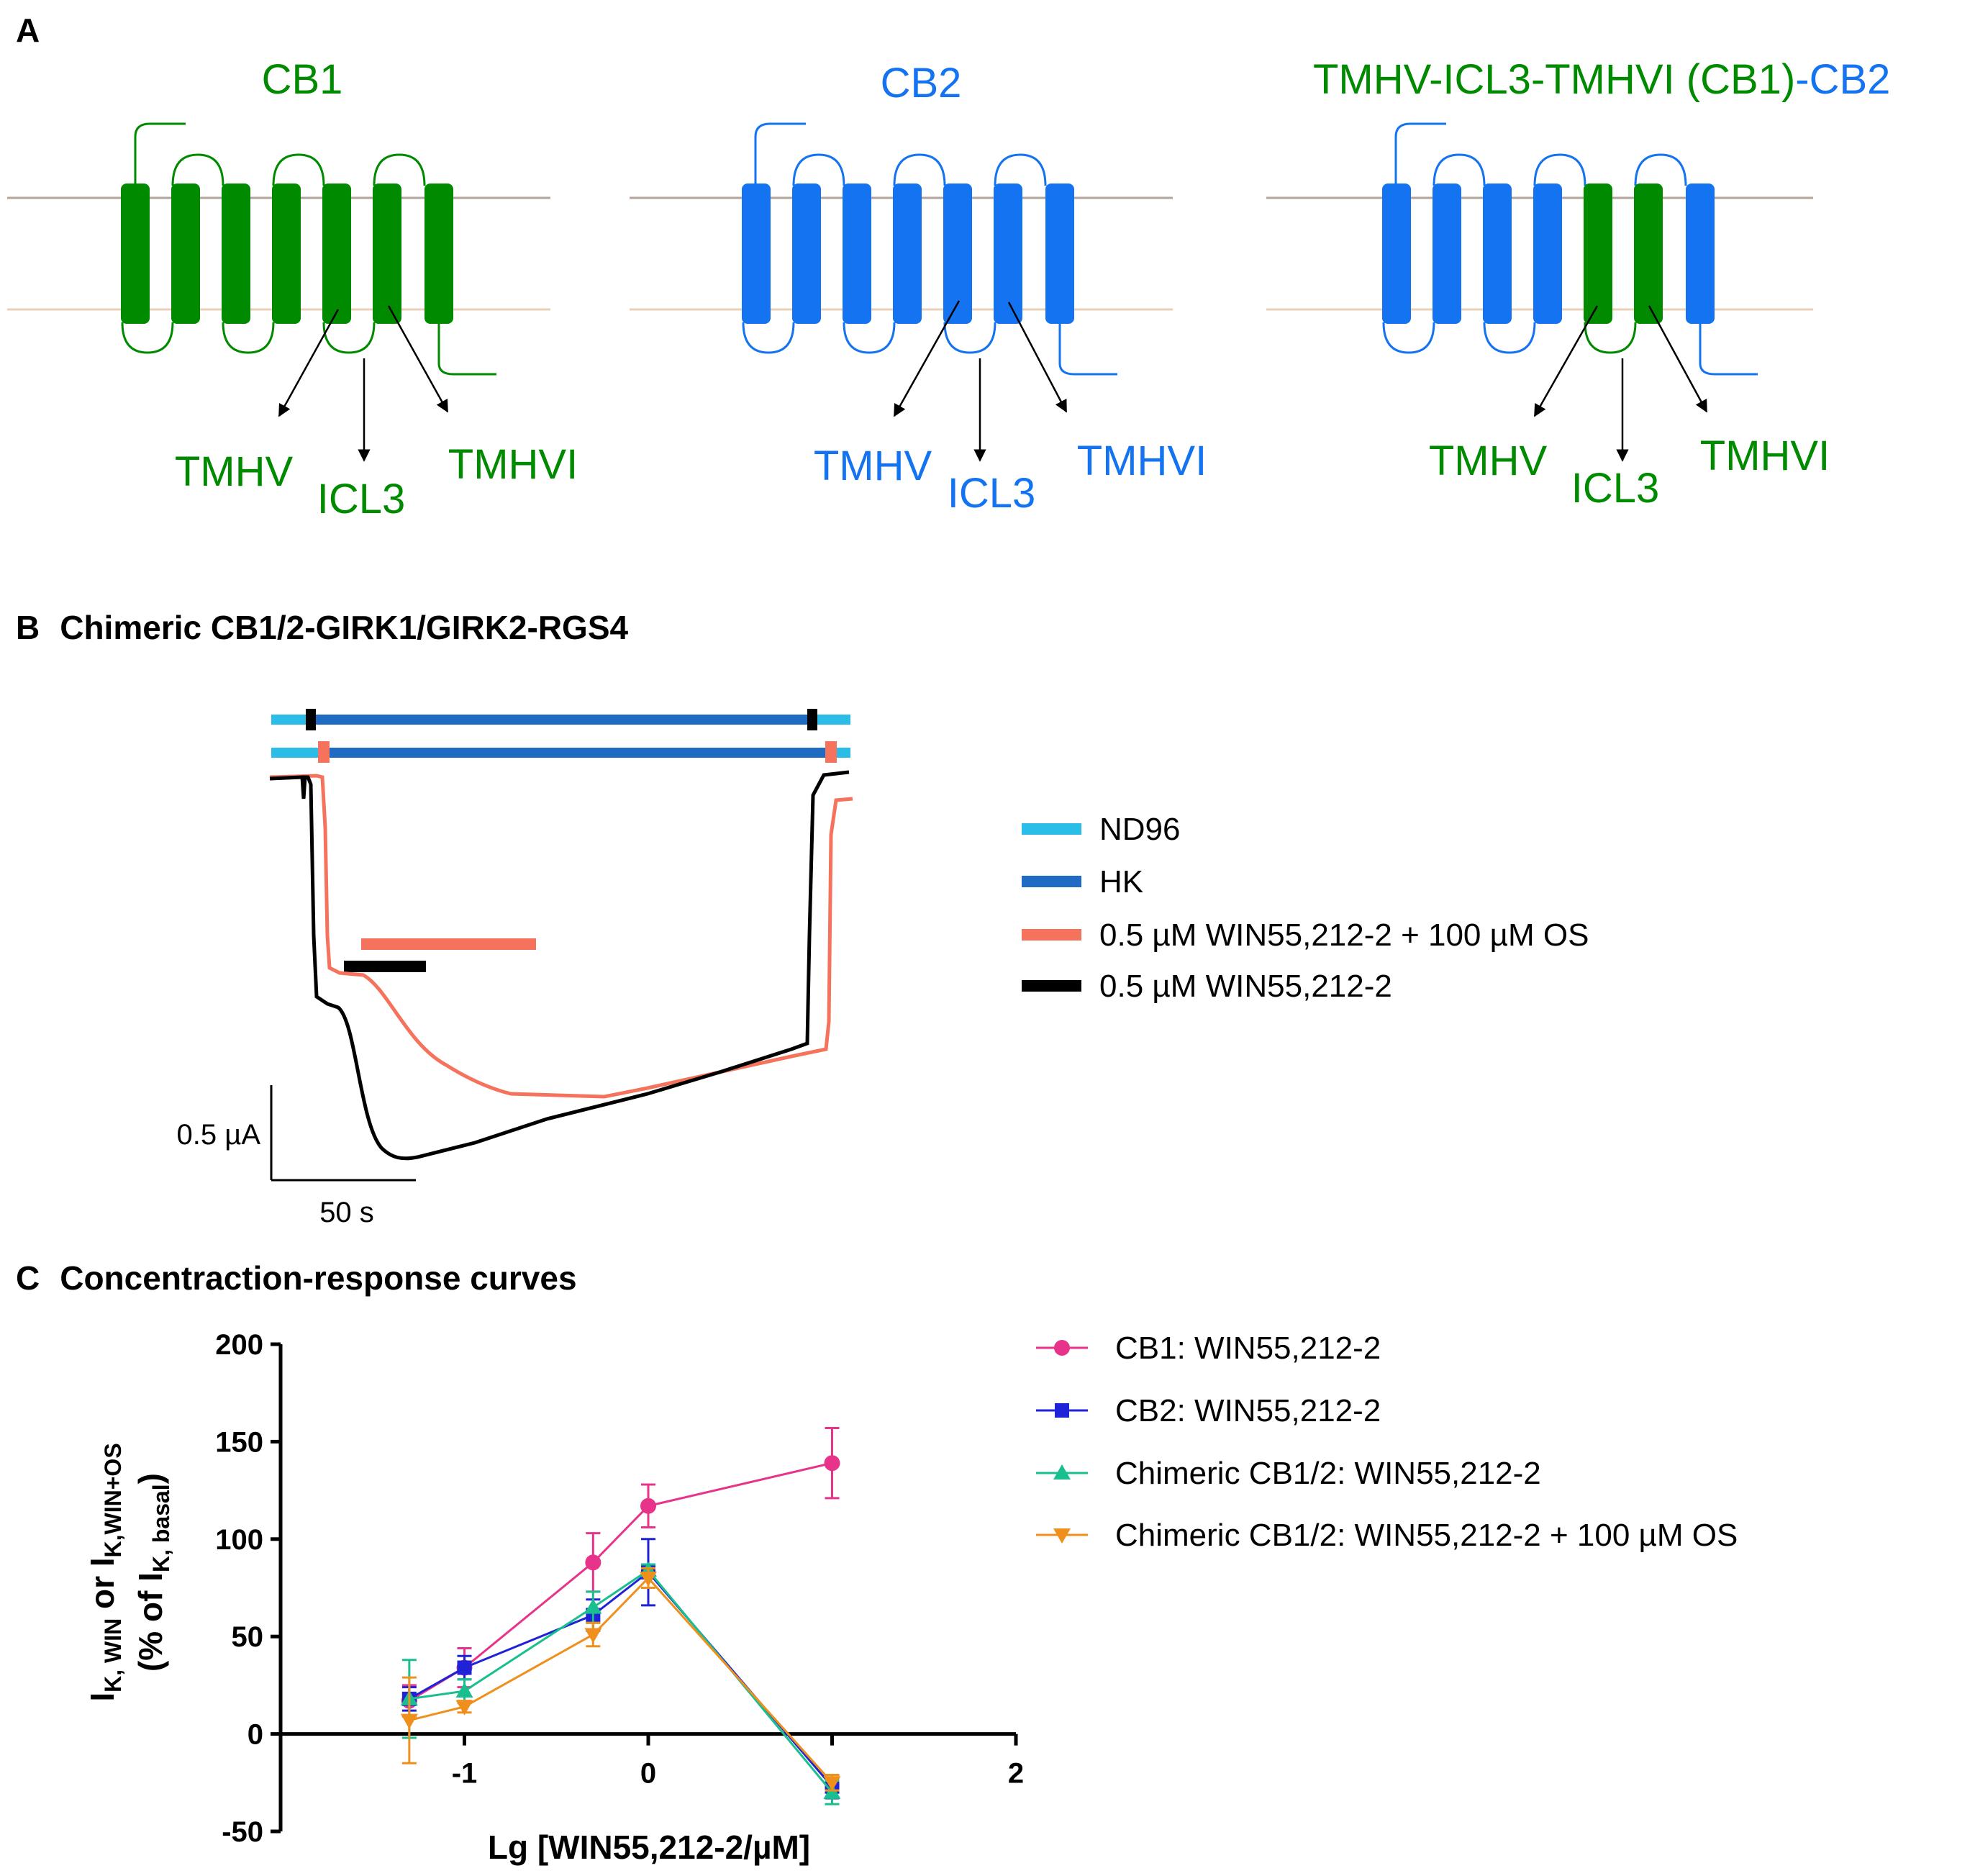  Describe the element at coordinates (649, 1847) in the screenshot. I see `x-axis-label: Lg [WIN55,212-2/µM]` at that location.